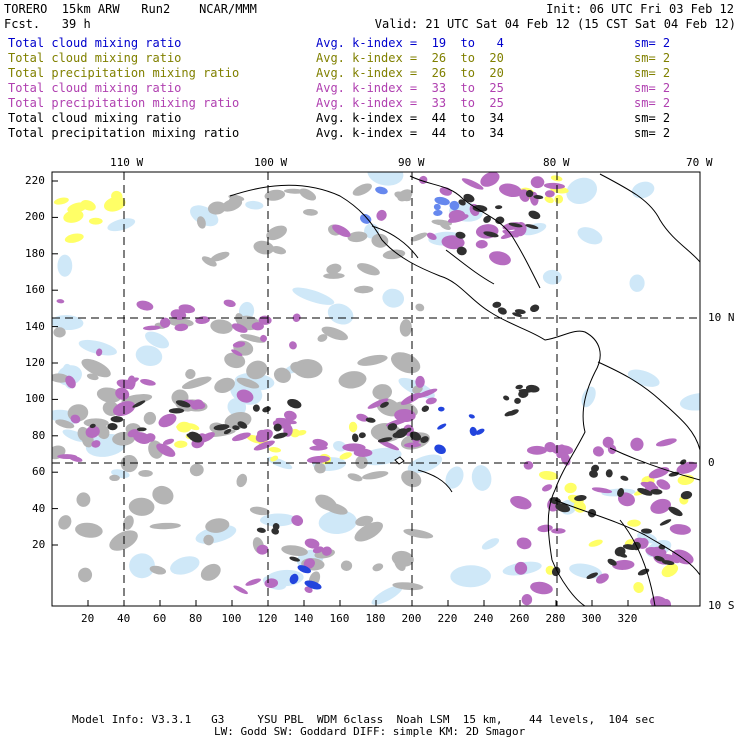 This screenshot has height=740, width=740. Describe the element at coordinates (35, 253) in the screenshot. I see `y-grid-tick-label: 180` at that location.